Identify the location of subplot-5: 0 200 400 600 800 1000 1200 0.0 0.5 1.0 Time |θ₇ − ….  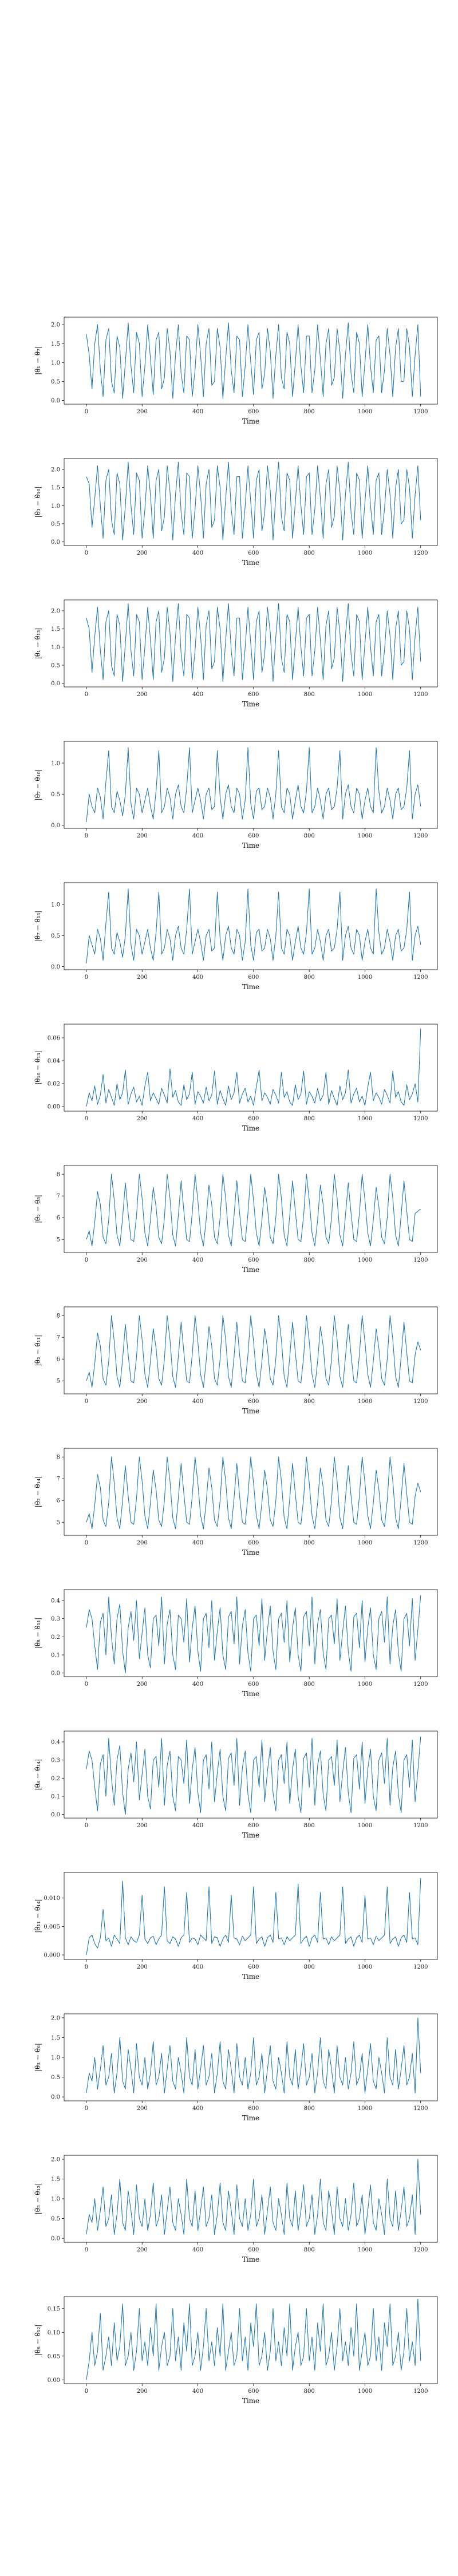
(236, 936).